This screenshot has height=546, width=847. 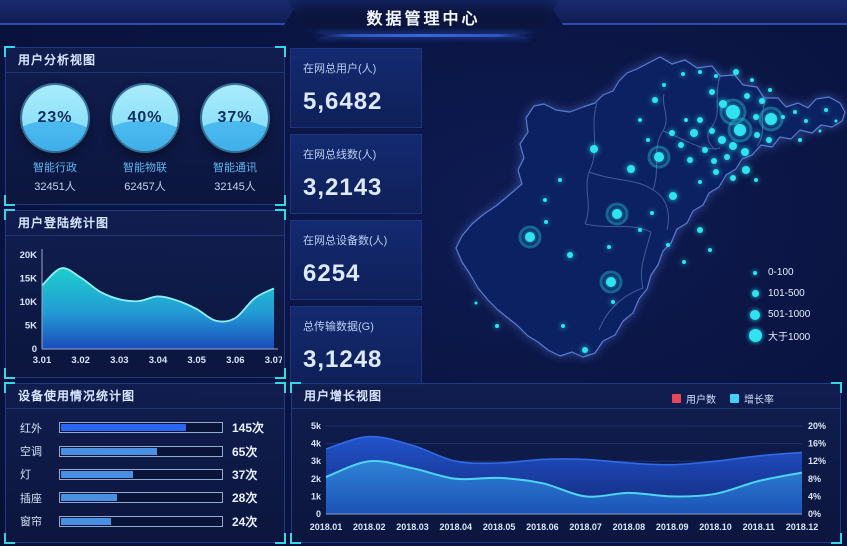 I want to click on legend-dot-small, so click(x=755, y=272).